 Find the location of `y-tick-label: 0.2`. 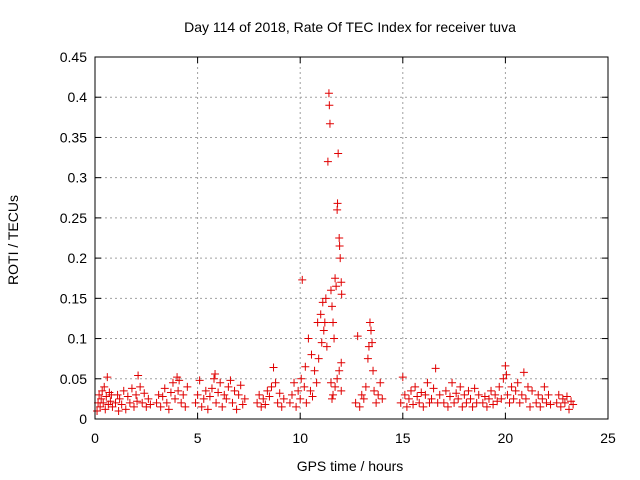

y-tick-label: 0.2 is located at coordinates (78, 258).